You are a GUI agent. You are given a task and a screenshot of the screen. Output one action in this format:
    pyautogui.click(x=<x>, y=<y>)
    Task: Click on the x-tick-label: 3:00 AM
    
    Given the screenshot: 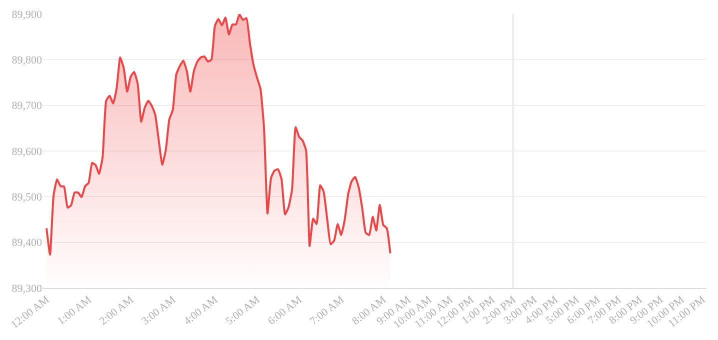 What is the action you would take?
    pyautogui.click(x=159, y=311)
    